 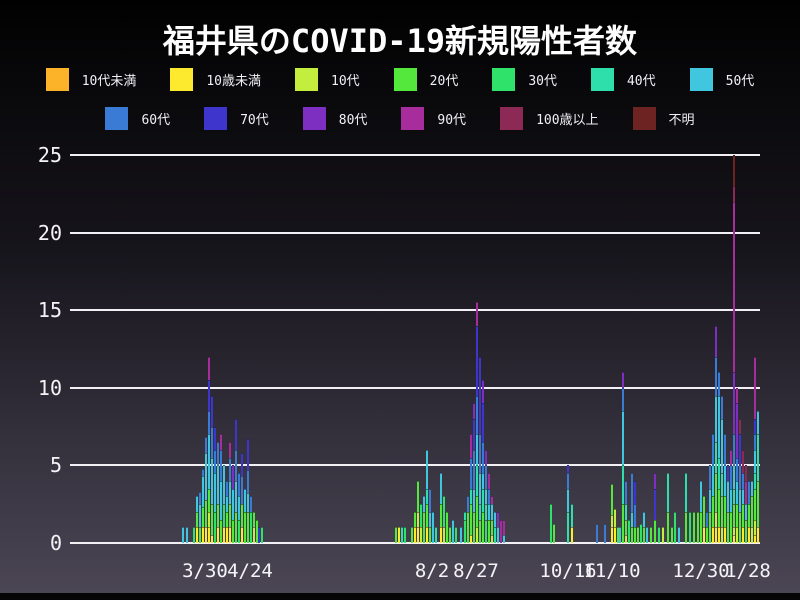 What do you see at coordinates (90, 79) in the screenshot?
I see `legend-item: 10代未満` at bounding box center [90, 79].